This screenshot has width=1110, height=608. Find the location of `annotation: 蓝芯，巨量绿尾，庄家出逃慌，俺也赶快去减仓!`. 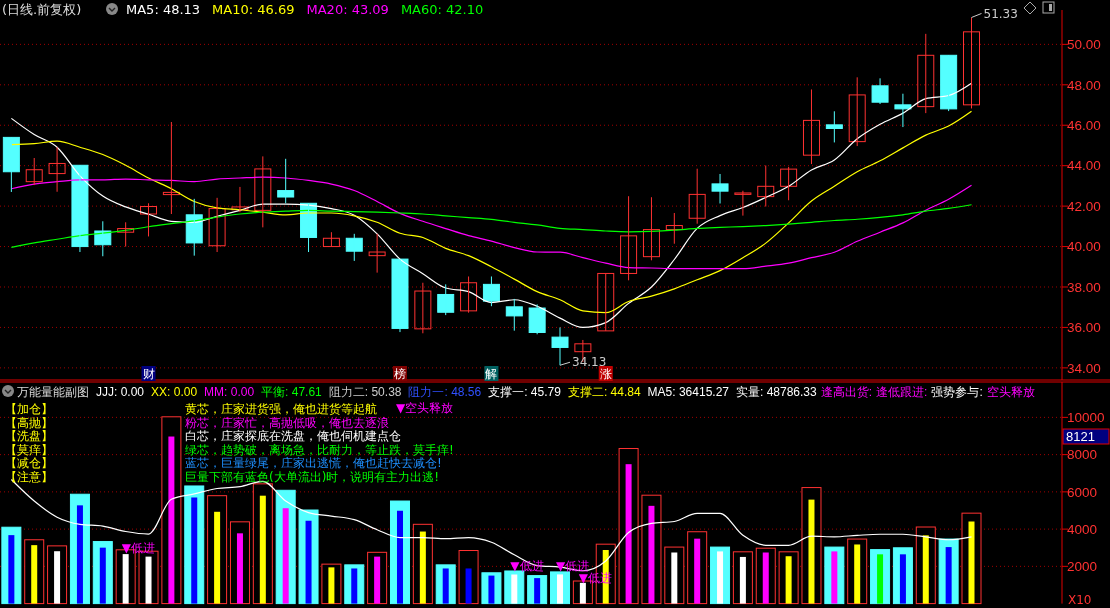

annotation: 蓝芯，巨量绿尾，庄家出逃慌，俺也赶快去减仓! is located at coordinates (313, 463).